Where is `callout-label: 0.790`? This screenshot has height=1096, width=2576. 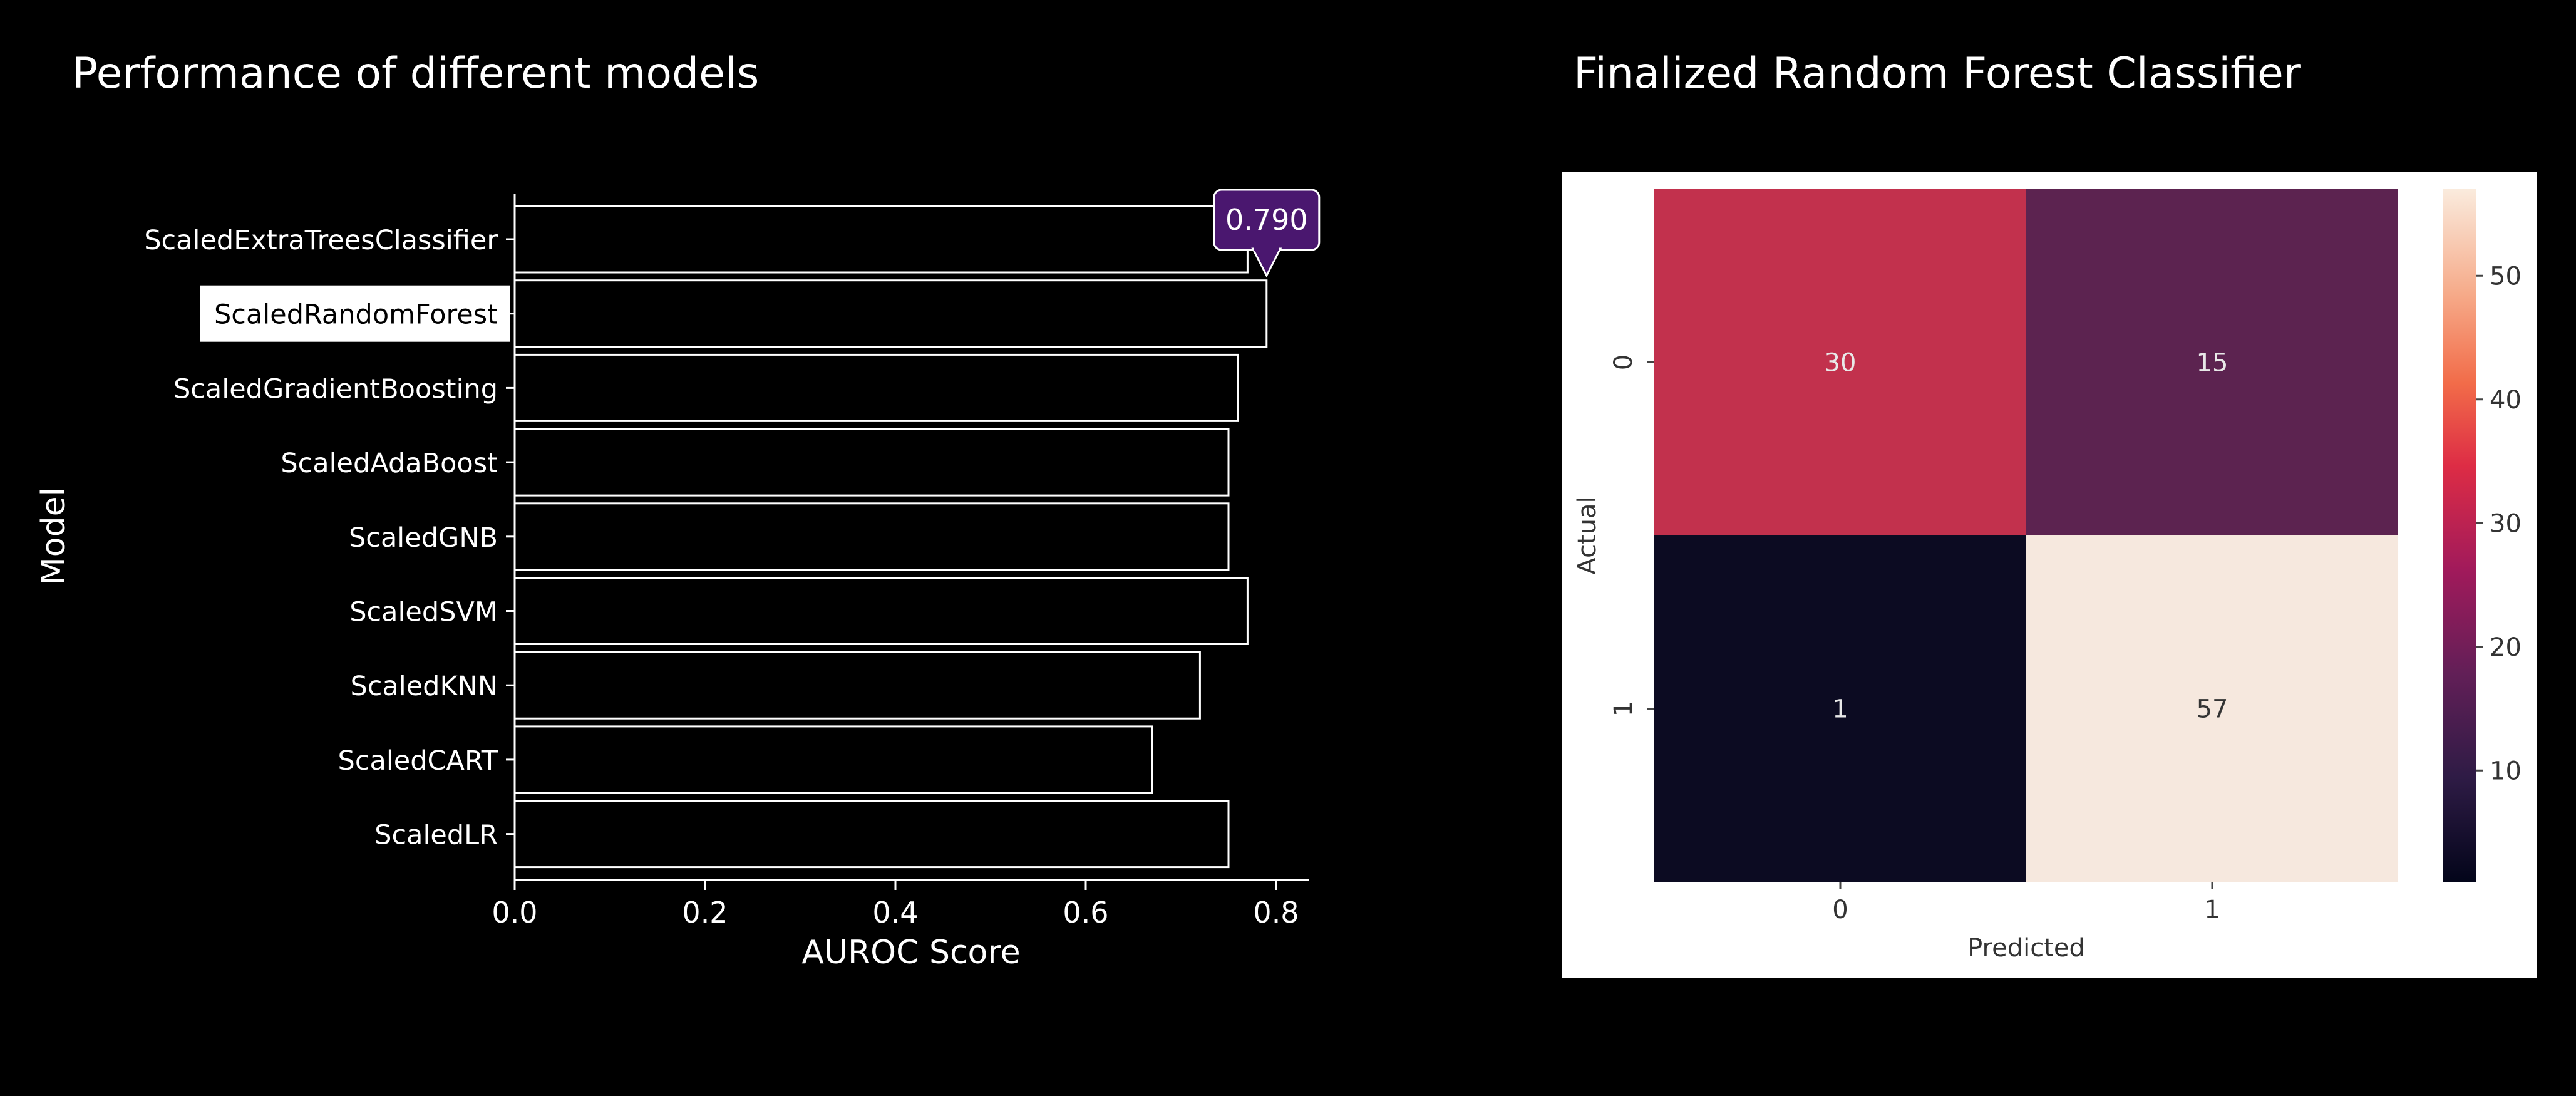 callout-label: 0.790 is located at coordinates (1267, 220).